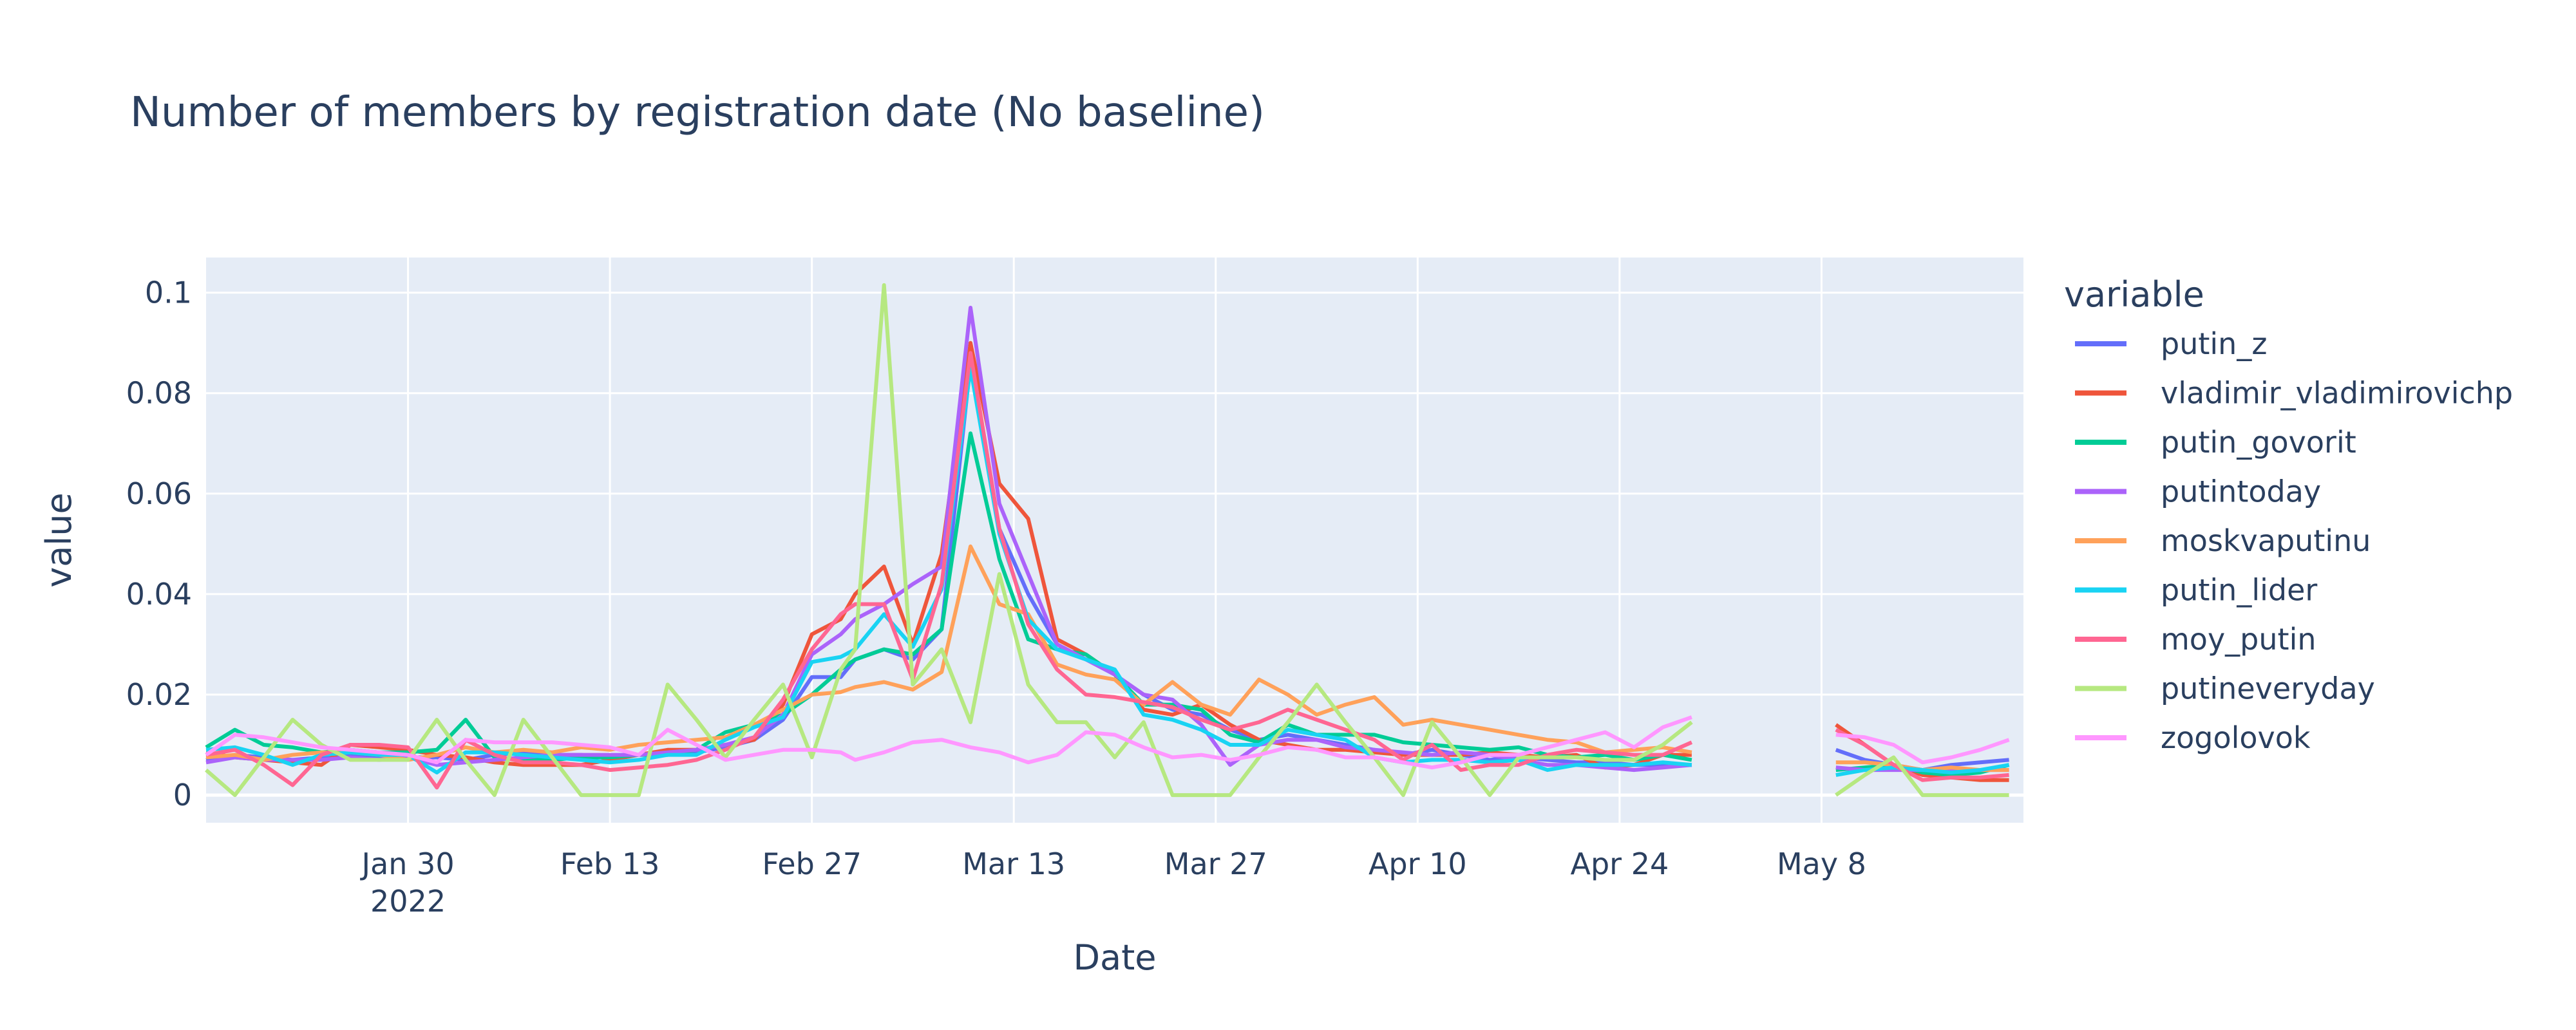 The width and height of the screenshot is (2576, 1030). Describe the element at coordinates (2268, 688) in the screenshot. I see `legend-label: putineveryday` at that location.